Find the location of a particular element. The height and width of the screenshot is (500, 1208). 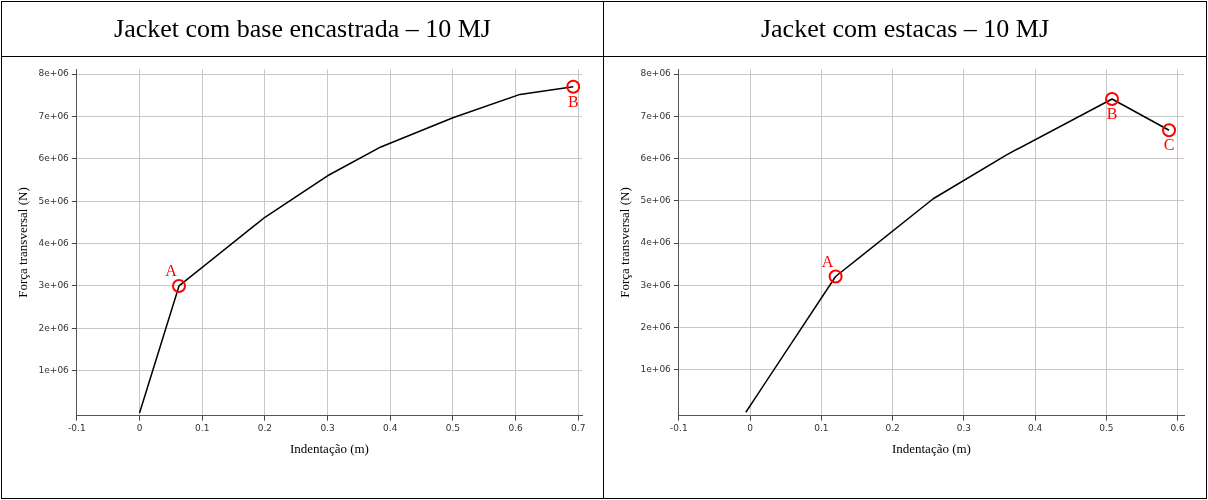

x-tick-label: 0.7 is located at coordinates (578, 428).